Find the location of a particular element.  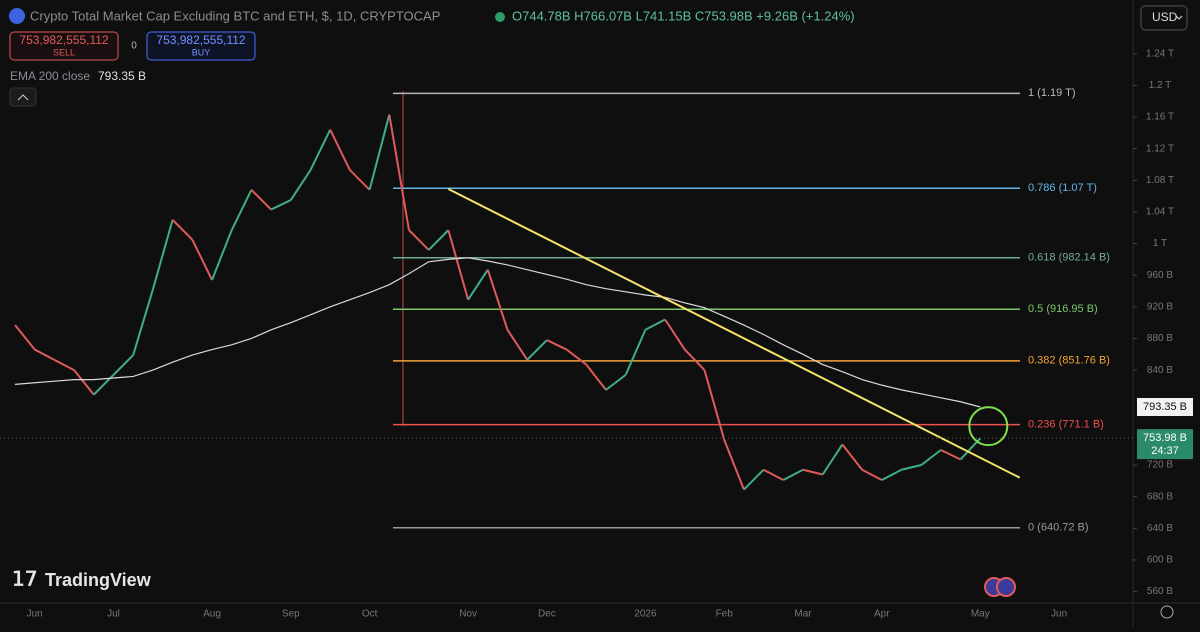

event-icon is located at coordinates (1006, 587).